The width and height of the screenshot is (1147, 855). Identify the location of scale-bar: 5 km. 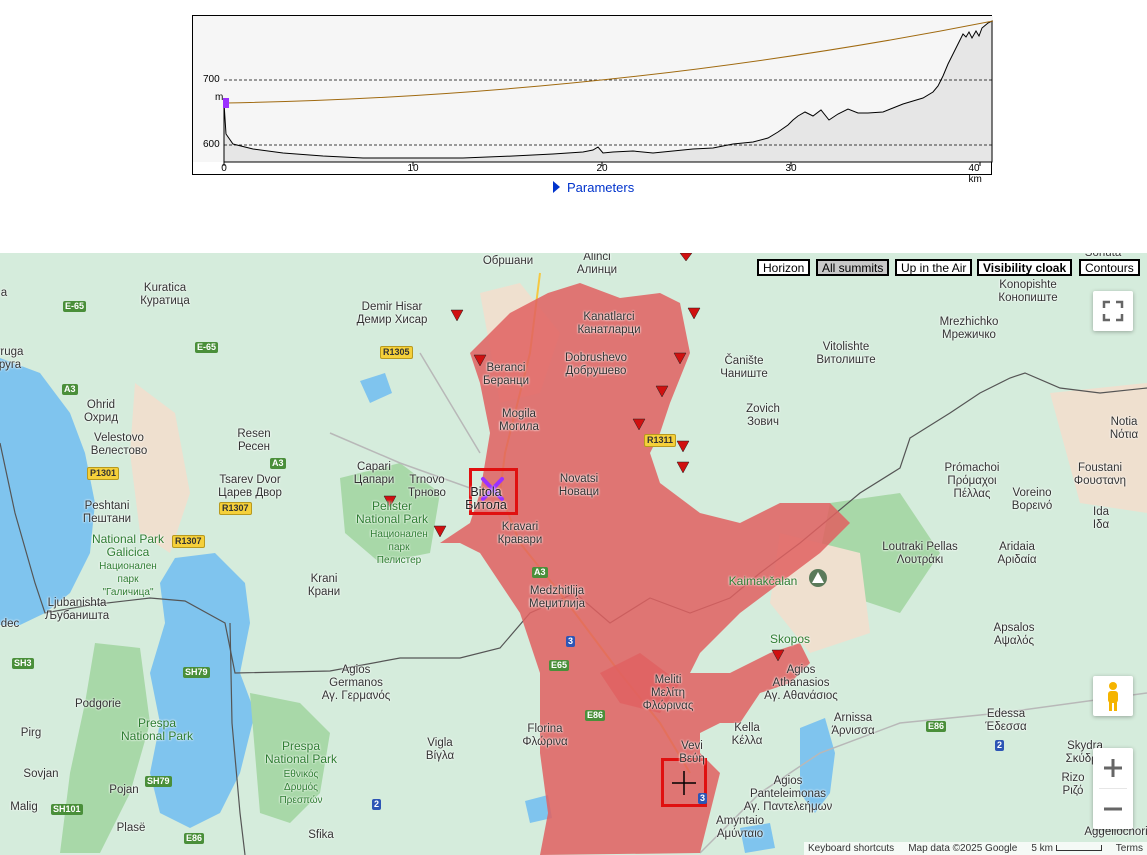
(1066, 848).